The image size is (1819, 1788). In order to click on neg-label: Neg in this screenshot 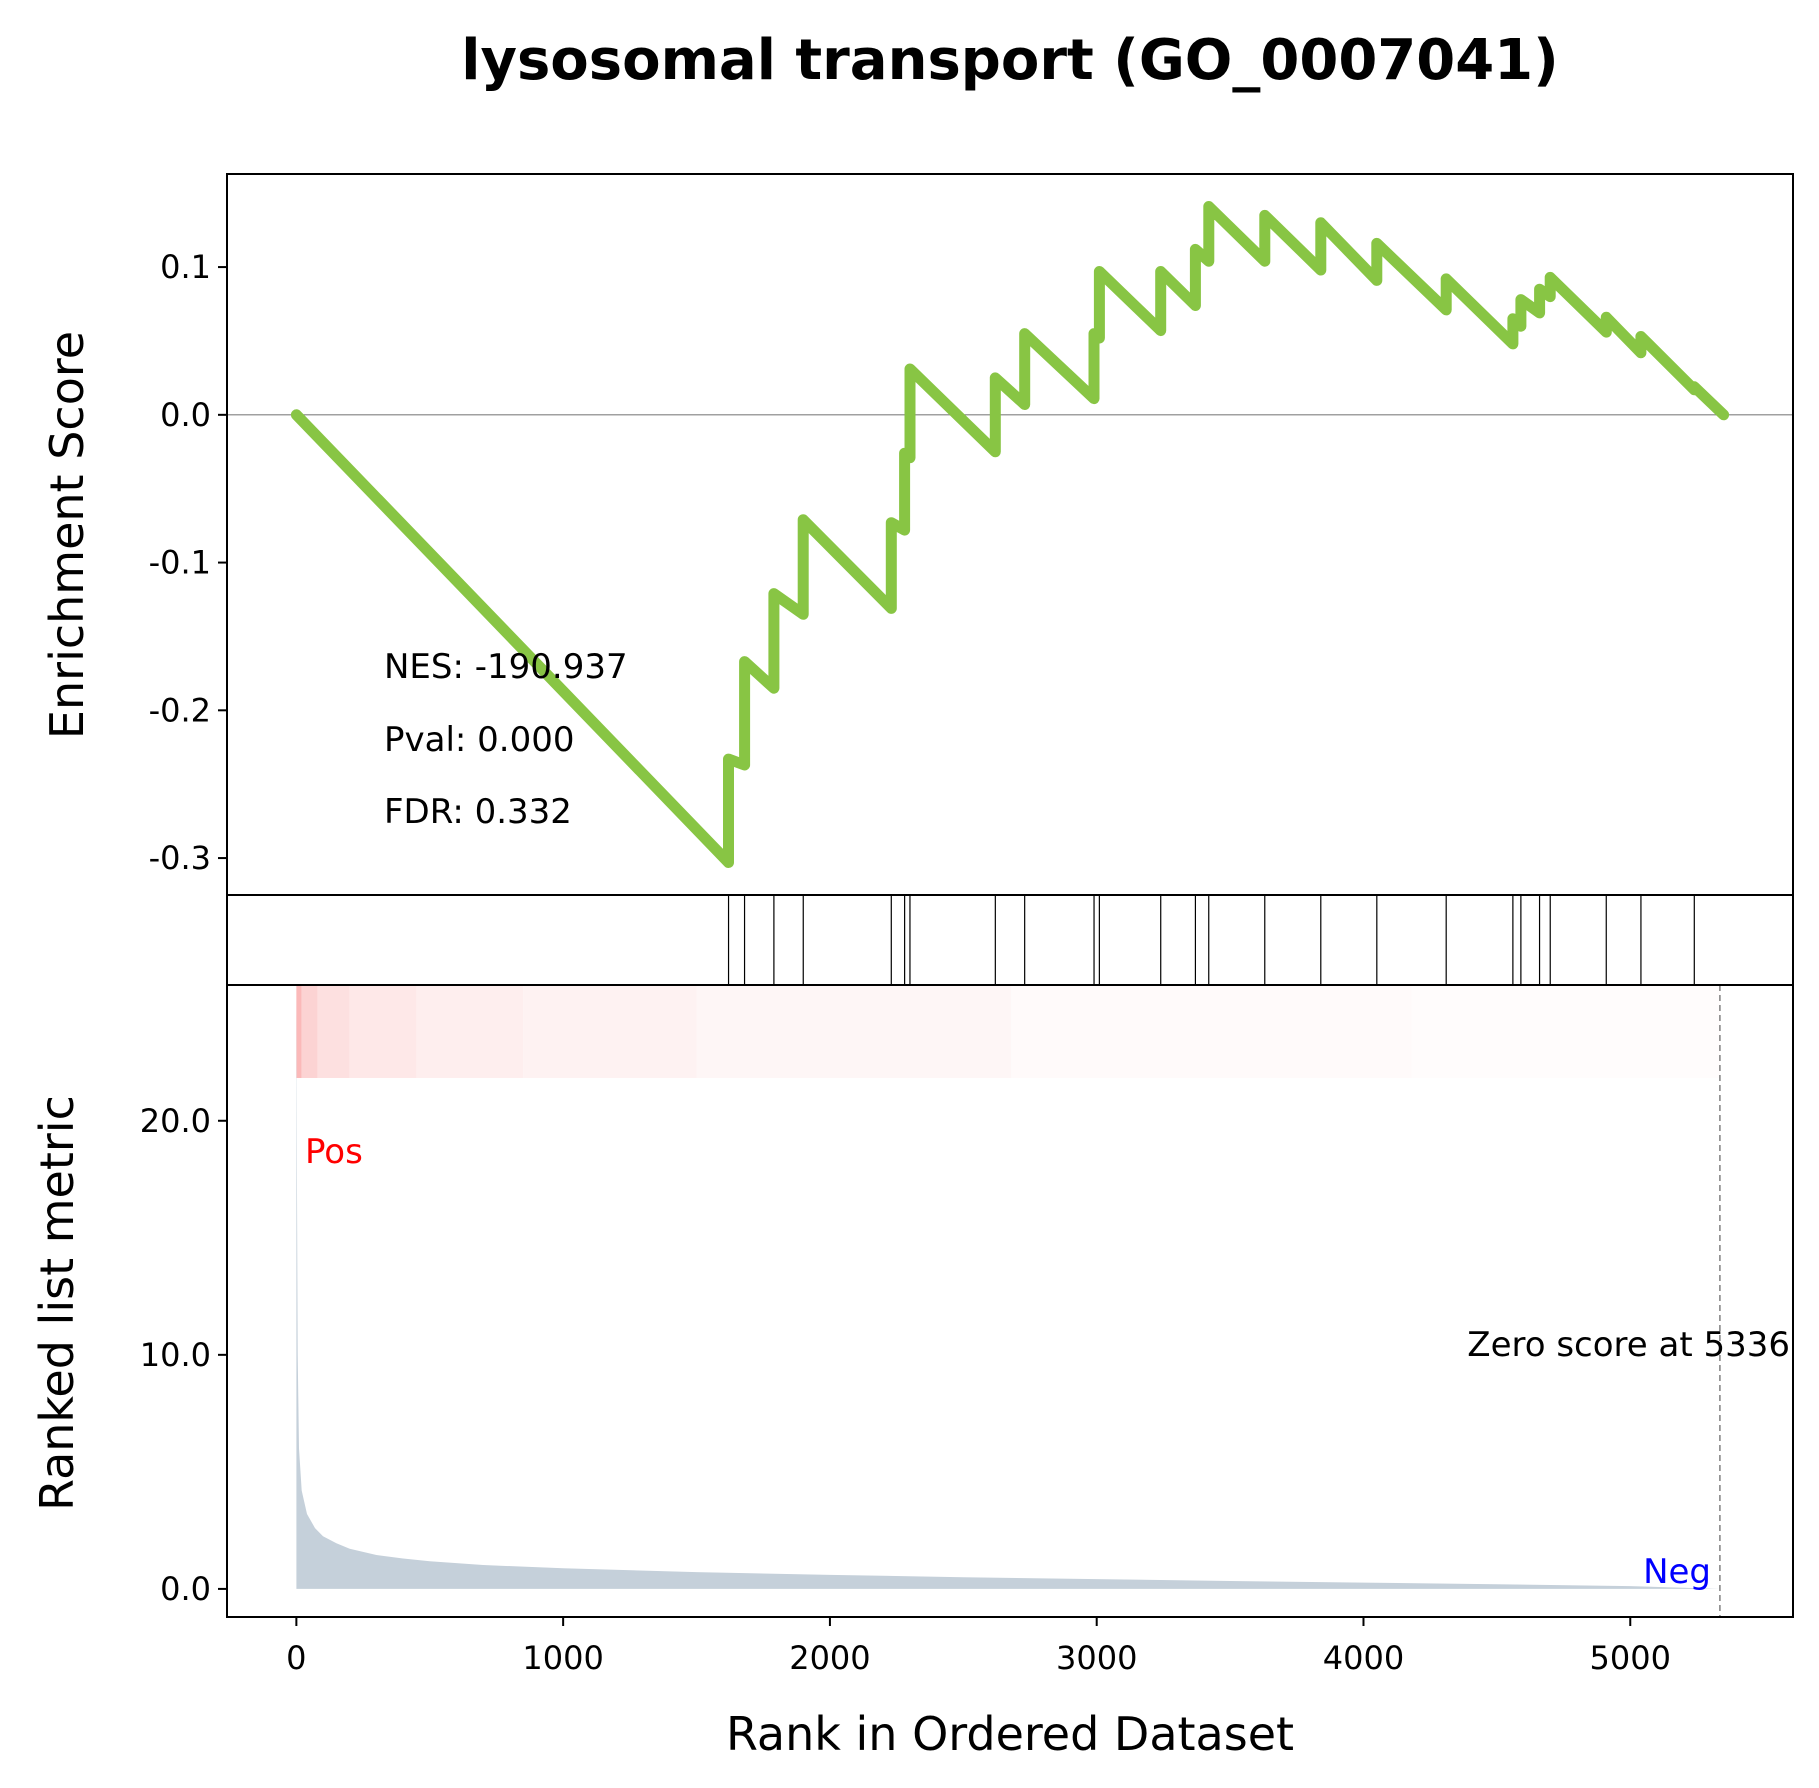, I will do `click(1677, 1572)`.